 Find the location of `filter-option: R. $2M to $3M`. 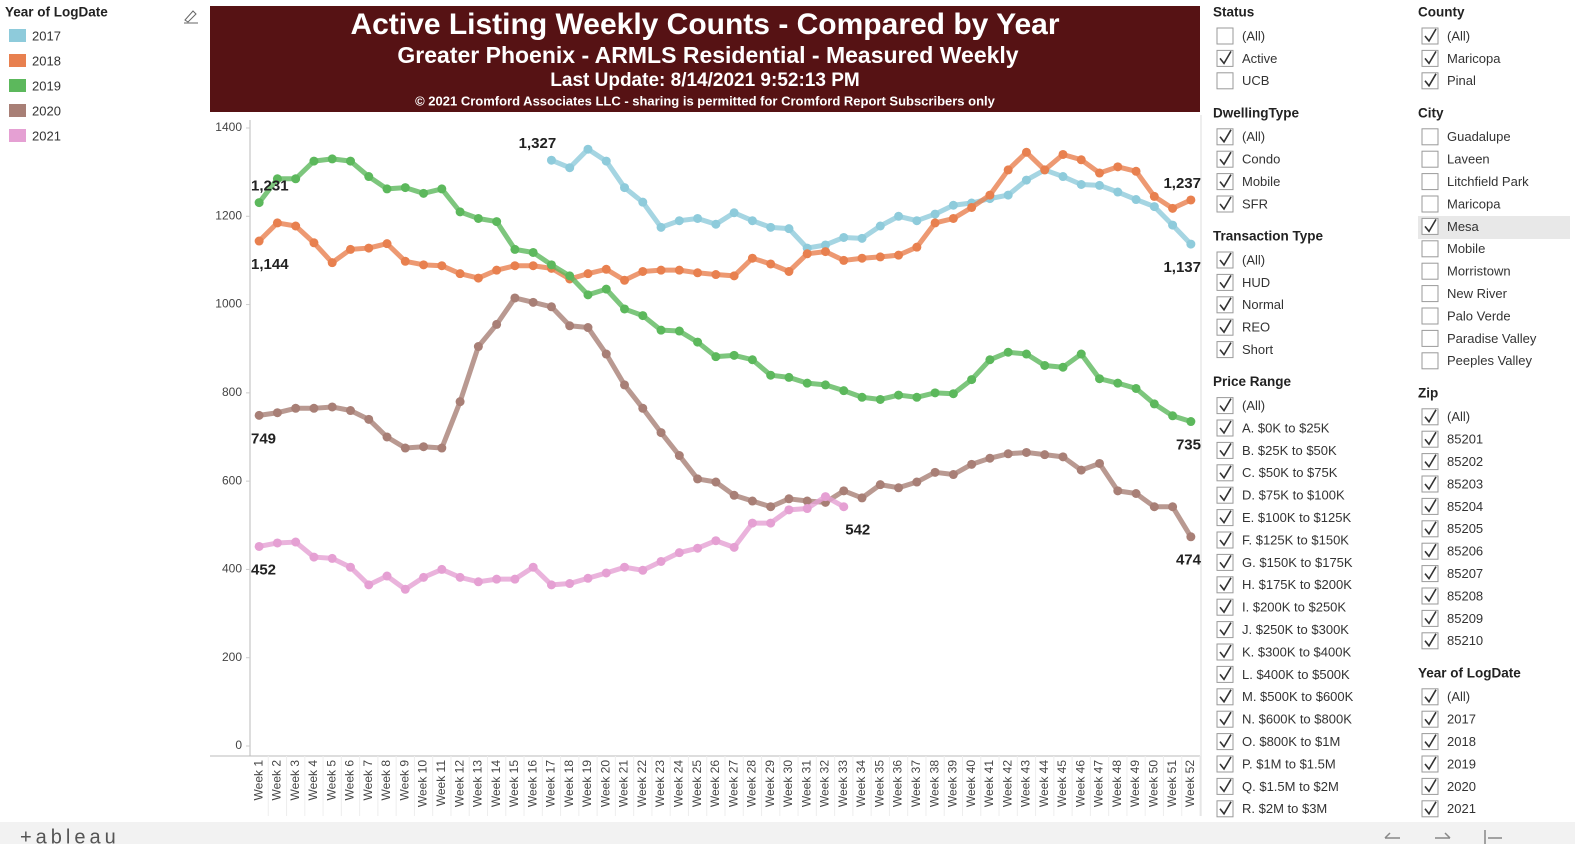

filter-option: R. $2M to $3M is located at coordinates (1284, 808).